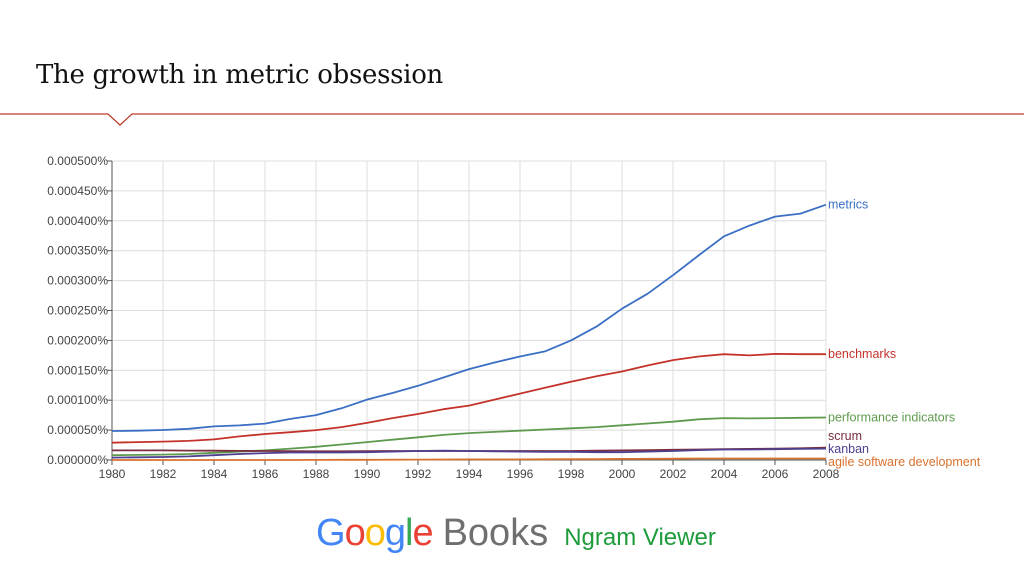  Describe the element at coordinates (77, 281) in the screenshot. I see `y-tick-label: 0.000300%` at that location.